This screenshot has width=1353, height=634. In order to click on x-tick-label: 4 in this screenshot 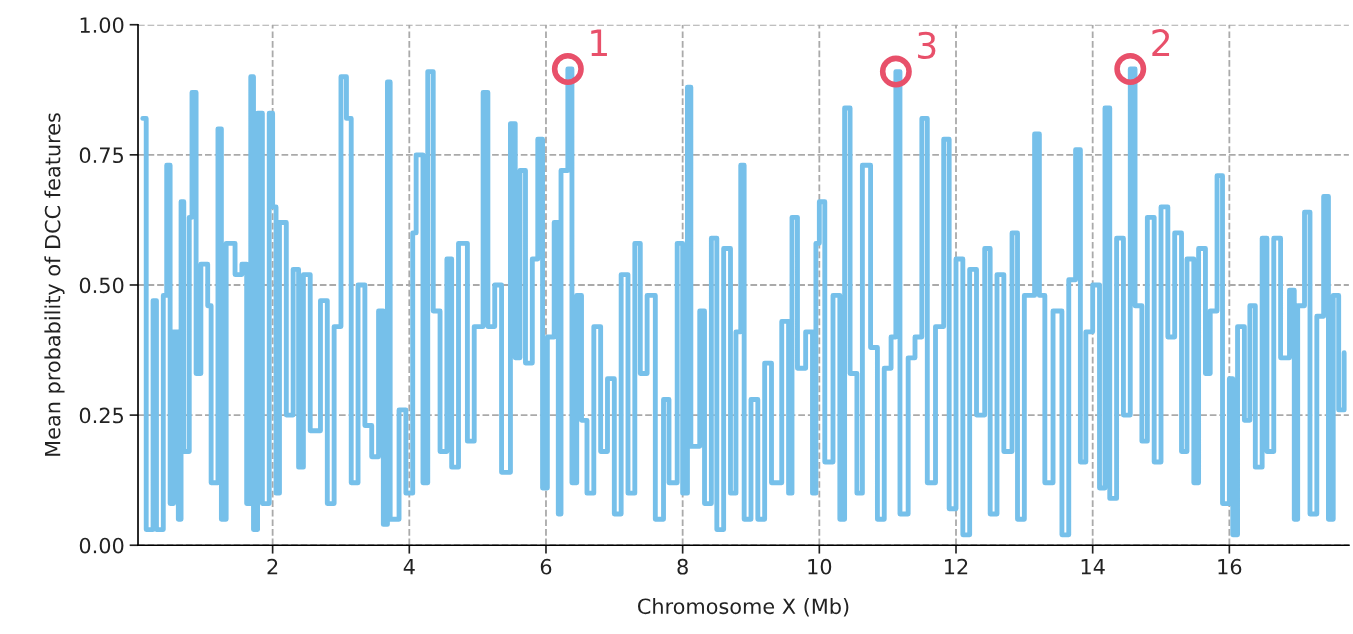, I will do `click(409, 567)`.